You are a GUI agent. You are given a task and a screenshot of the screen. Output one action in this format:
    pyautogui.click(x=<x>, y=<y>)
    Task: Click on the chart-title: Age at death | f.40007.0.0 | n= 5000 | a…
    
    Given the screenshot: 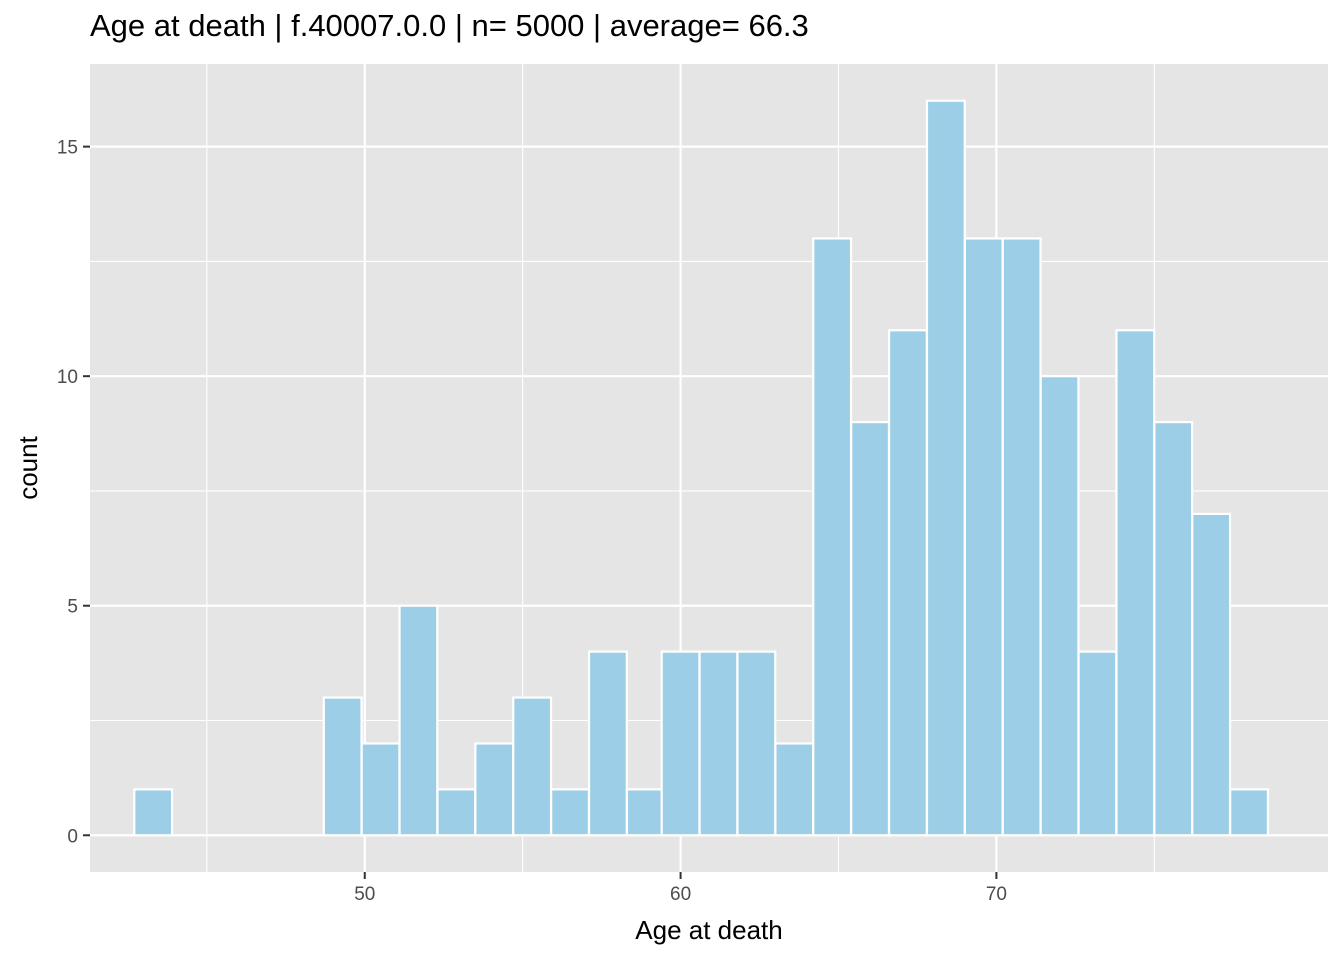 What is the action you would take?
    pyautogui.click(x=449, y=25)
    